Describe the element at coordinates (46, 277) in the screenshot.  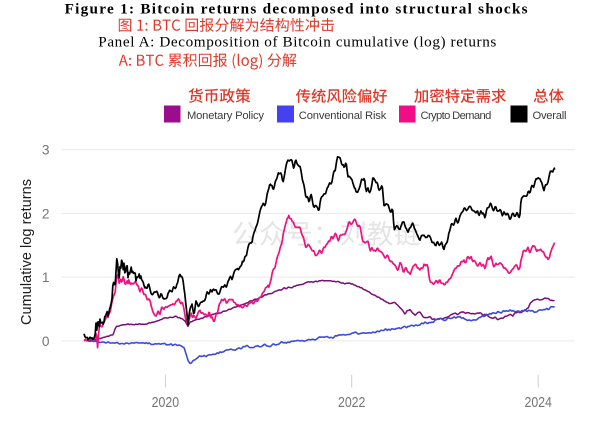
I see `svg-text: 1` at that location.